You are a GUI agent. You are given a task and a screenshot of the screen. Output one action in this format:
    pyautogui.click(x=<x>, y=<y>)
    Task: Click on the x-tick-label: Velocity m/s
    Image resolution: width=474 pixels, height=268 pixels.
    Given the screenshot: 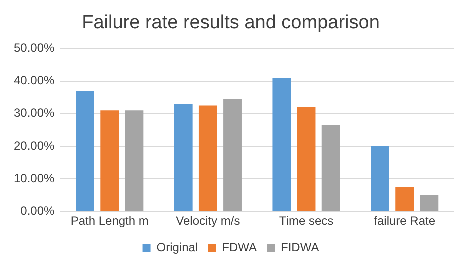 What is the action you would take?
    pyautogui.click(x=208, y=221)
    